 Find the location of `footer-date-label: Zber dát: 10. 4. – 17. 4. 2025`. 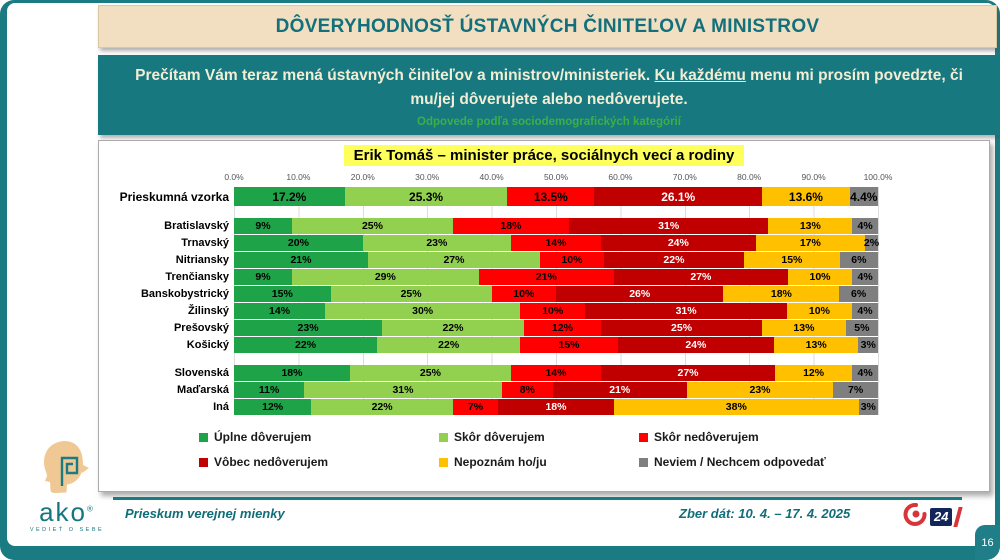

footer-date-label: Zber dát: 10. 4. – 17. 4. 2025 is located at coordinates (765, 513).